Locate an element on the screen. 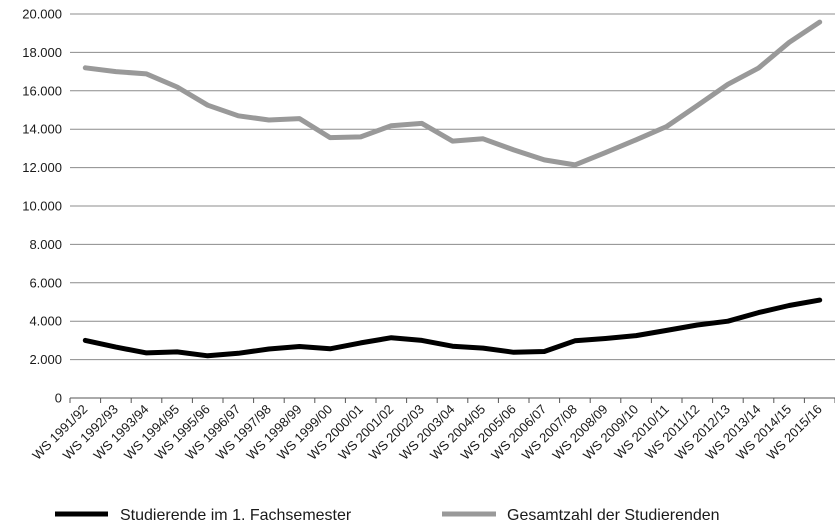 The height and width of the screenshot is (525, 835). x-axis-tick-marks is located at coordinates (452, 400).